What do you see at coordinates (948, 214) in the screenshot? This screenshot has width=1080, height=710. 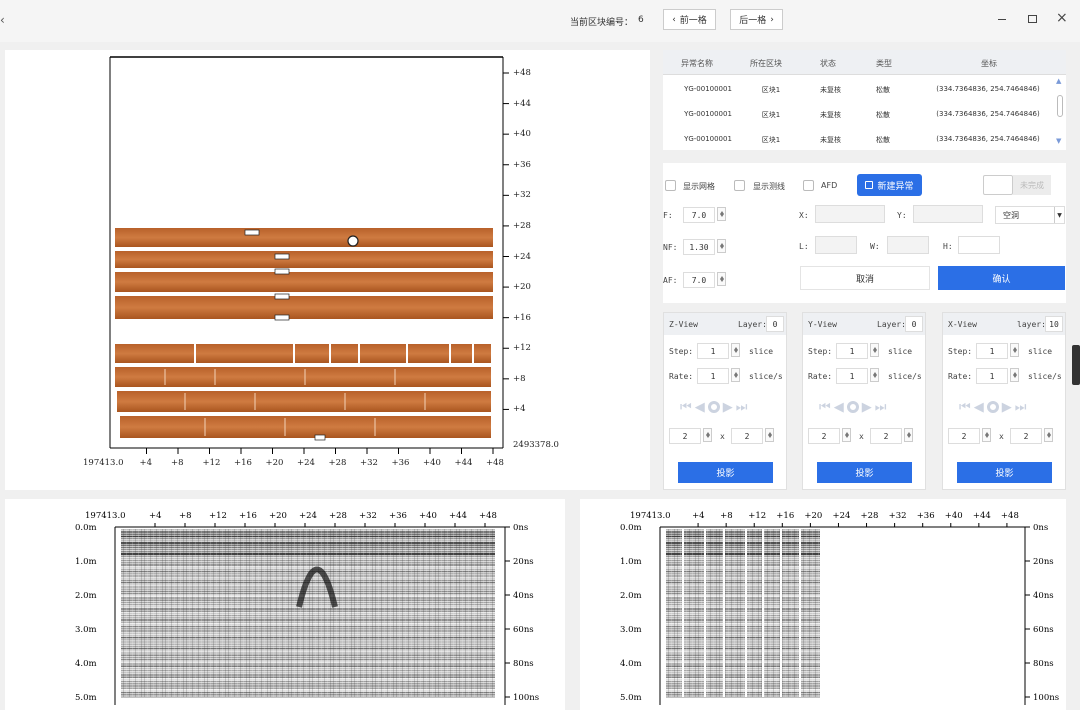 I see `y-input` at bounding box center [948, 214].